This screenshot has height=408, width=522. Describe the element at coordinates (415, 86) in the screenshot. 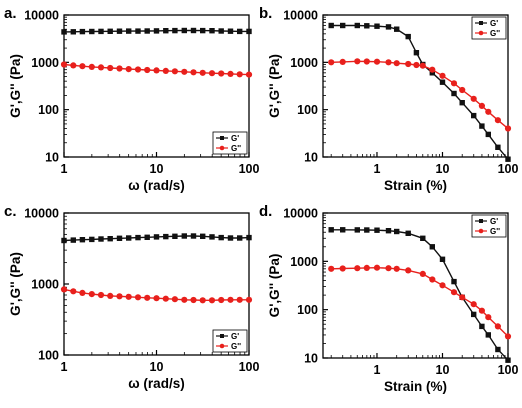

I see `plot-frame` at that location.